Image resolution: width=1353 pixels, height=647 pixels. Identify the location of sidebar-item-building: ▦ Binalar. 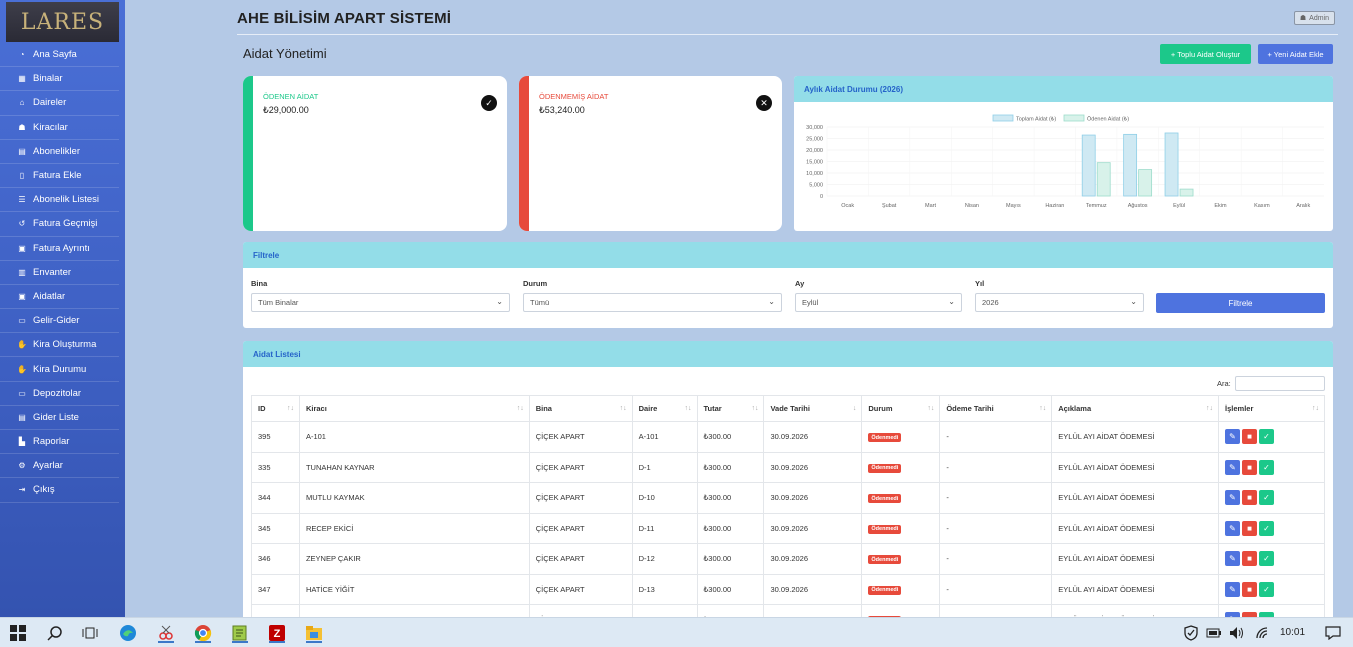
(59, 79).